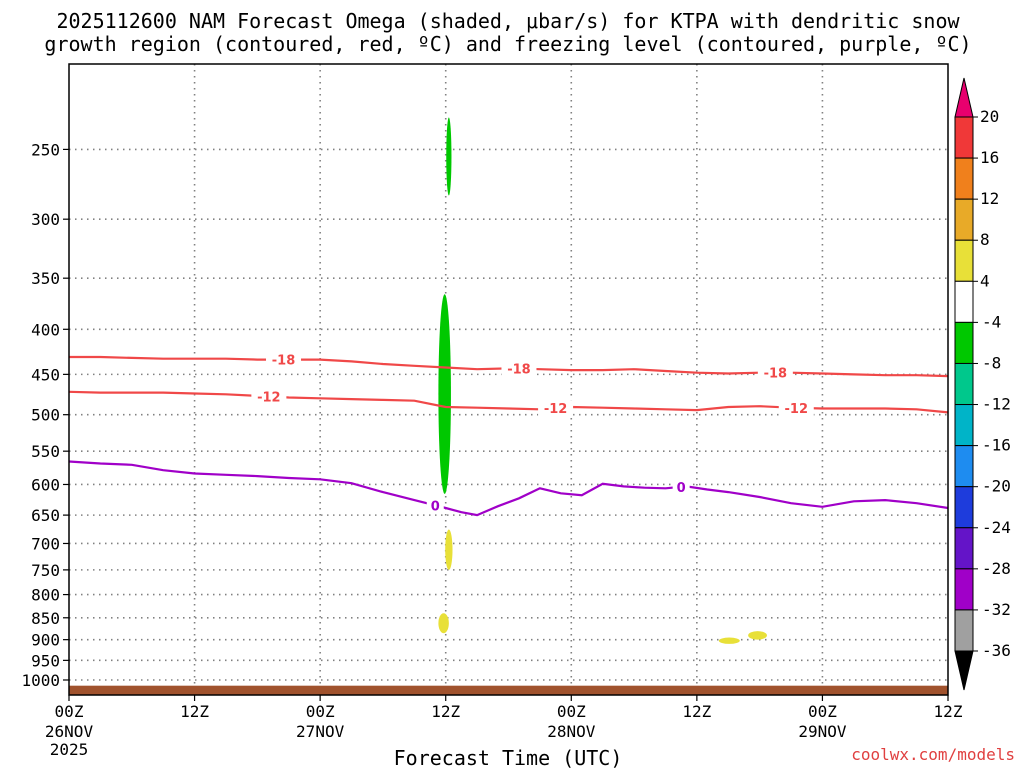 The height and width of the screenshot is (768, 1024). What do you see at coordinates (985, 280) in the screenshot?
I see `colorbar-label-4: 4` at bounding box center [985, 280].